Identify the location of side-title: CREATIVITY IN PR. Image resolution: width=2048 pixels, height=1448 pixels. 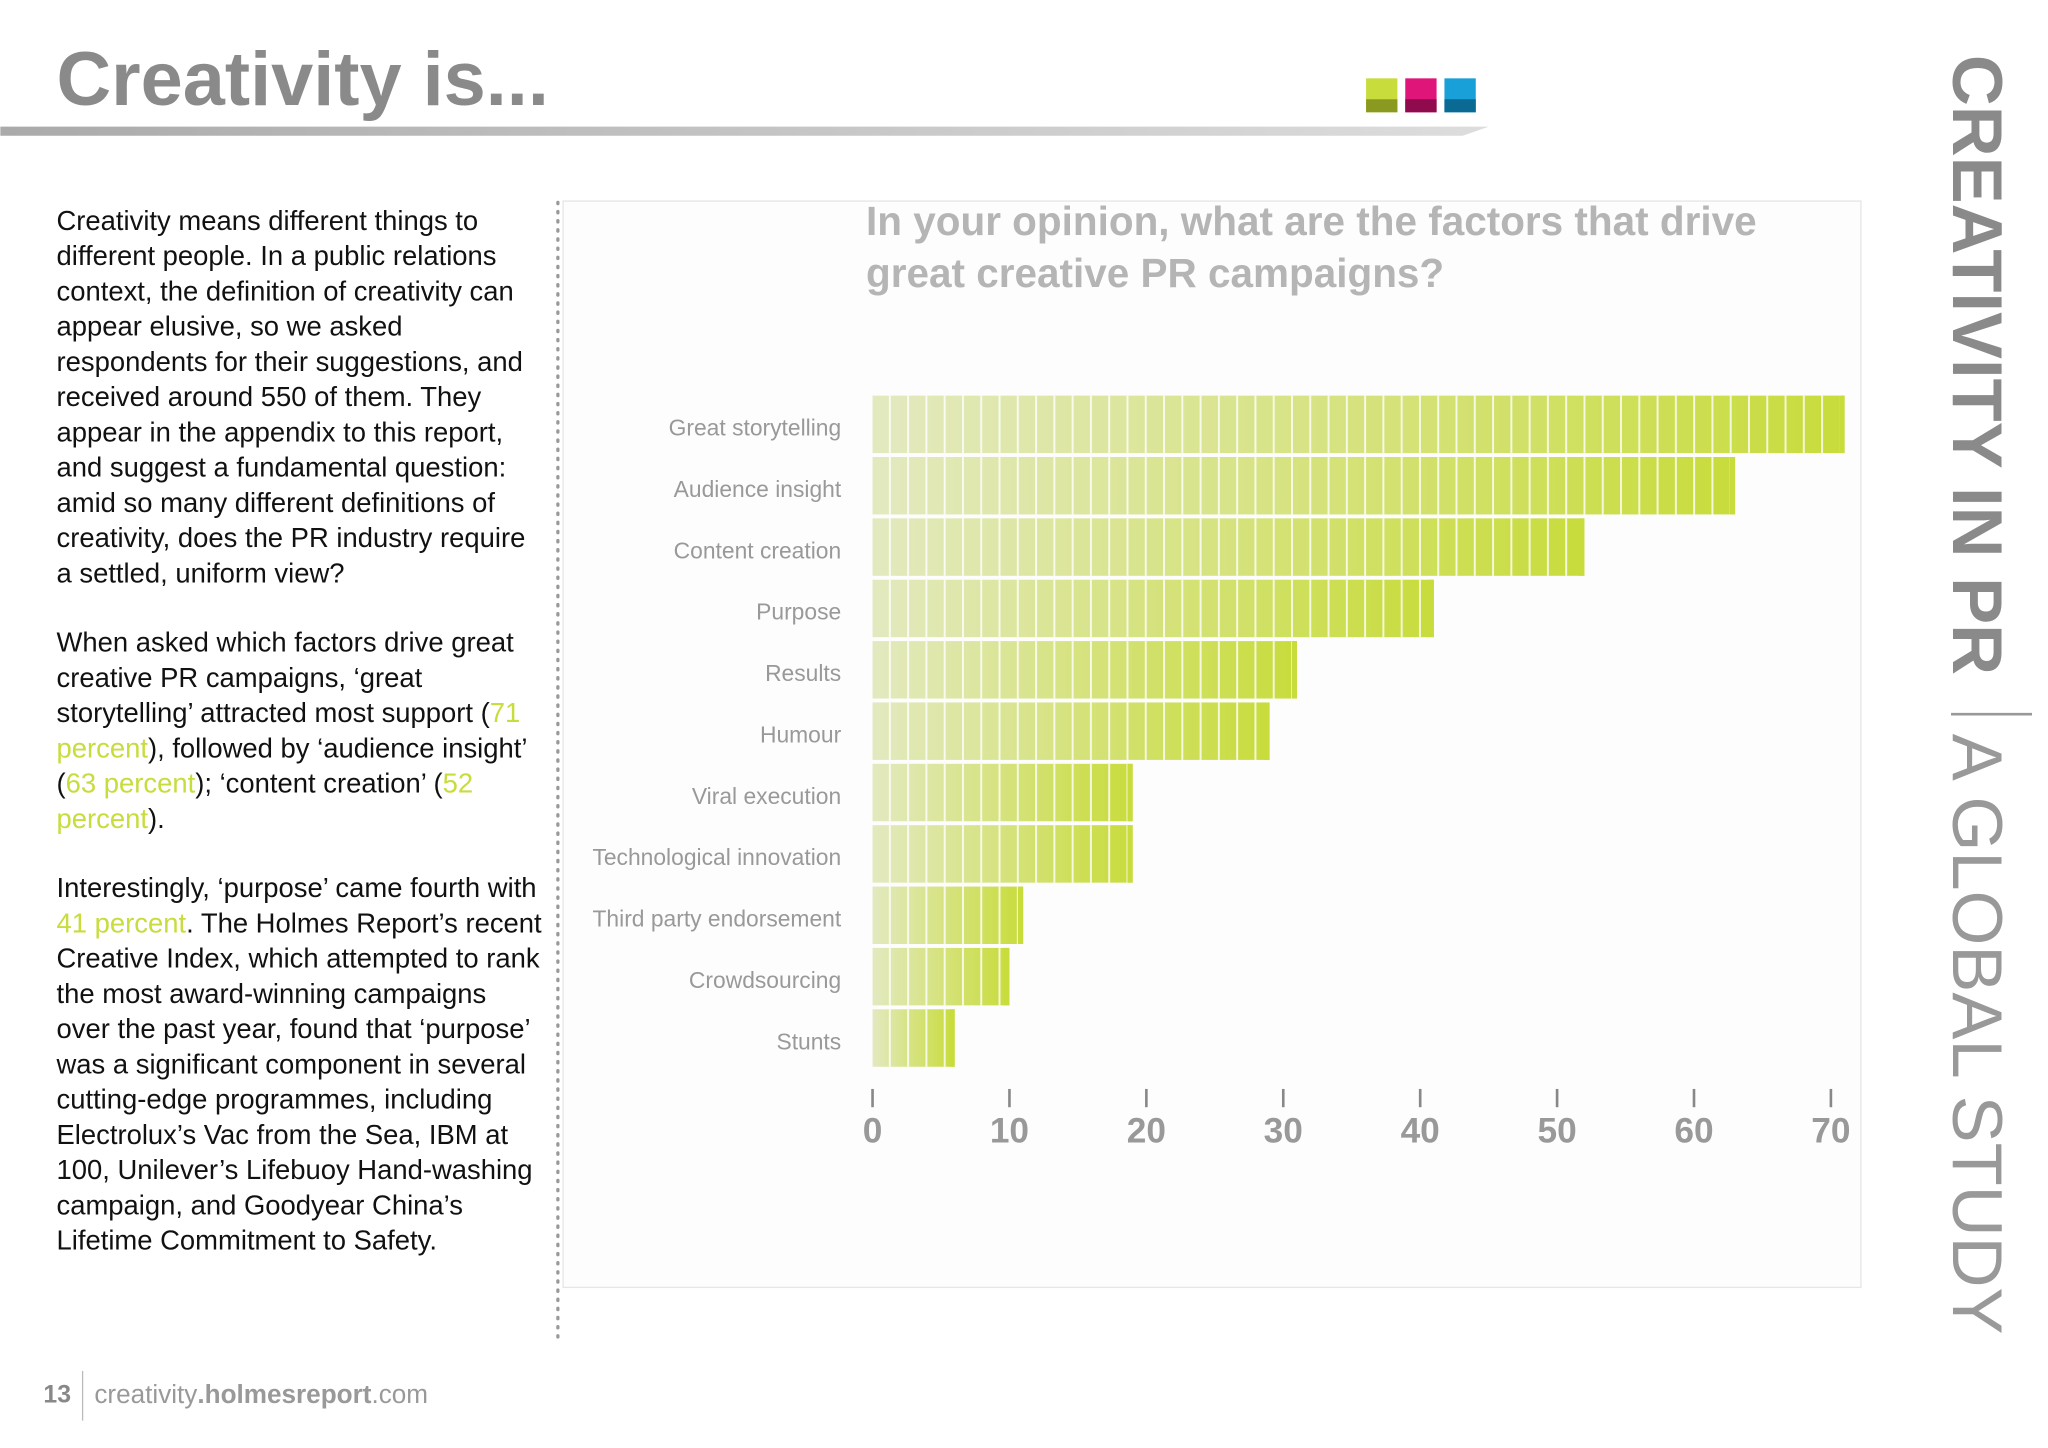
(1977, 365).